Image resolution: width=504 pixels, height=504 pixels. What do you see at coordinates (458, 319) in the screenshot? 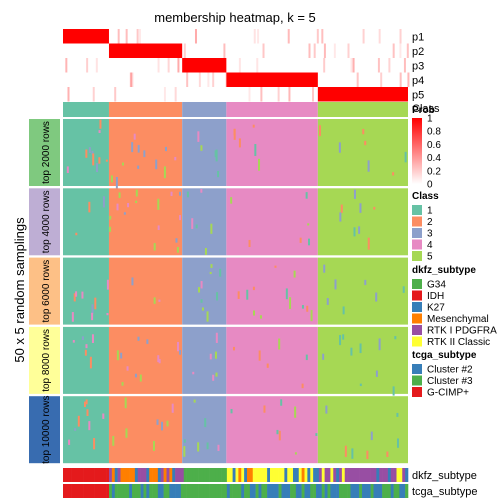
I see `dkfz-legend-label: Mesenchymal` at bounding box center [458, 319].